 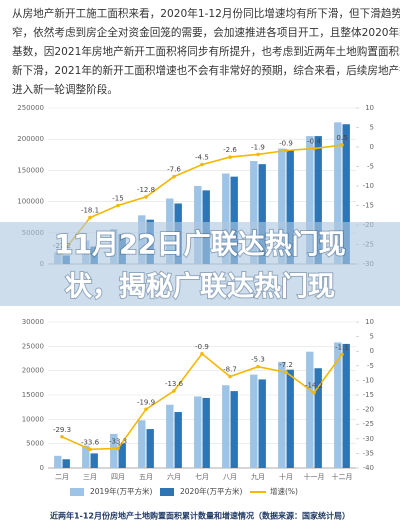 What do you see at coordinates (33, 371) in the screenshot?
I see `y-tick-label: 20000` at bounding box center [33, 371].